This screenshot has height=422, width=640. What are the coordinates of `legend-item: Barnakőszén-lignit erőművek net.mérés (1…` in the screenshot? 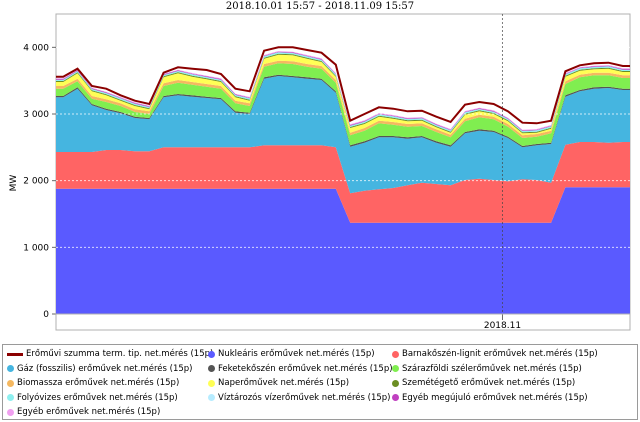 It's located at (495, 354).